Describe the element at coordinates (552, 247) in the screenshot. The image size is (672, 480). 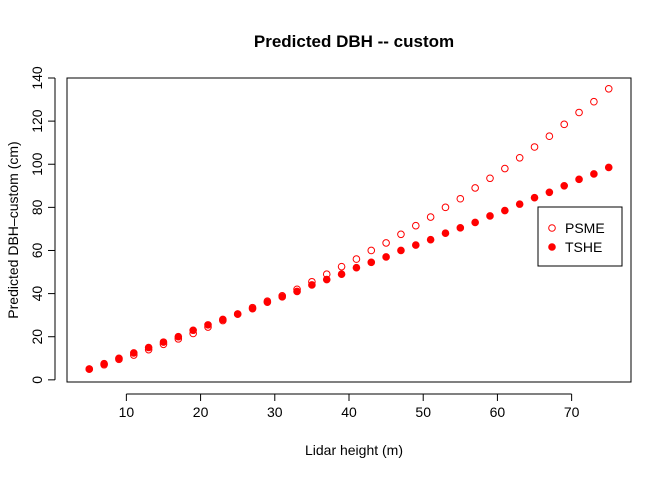
I see `legend-marker-tshe` at that location.